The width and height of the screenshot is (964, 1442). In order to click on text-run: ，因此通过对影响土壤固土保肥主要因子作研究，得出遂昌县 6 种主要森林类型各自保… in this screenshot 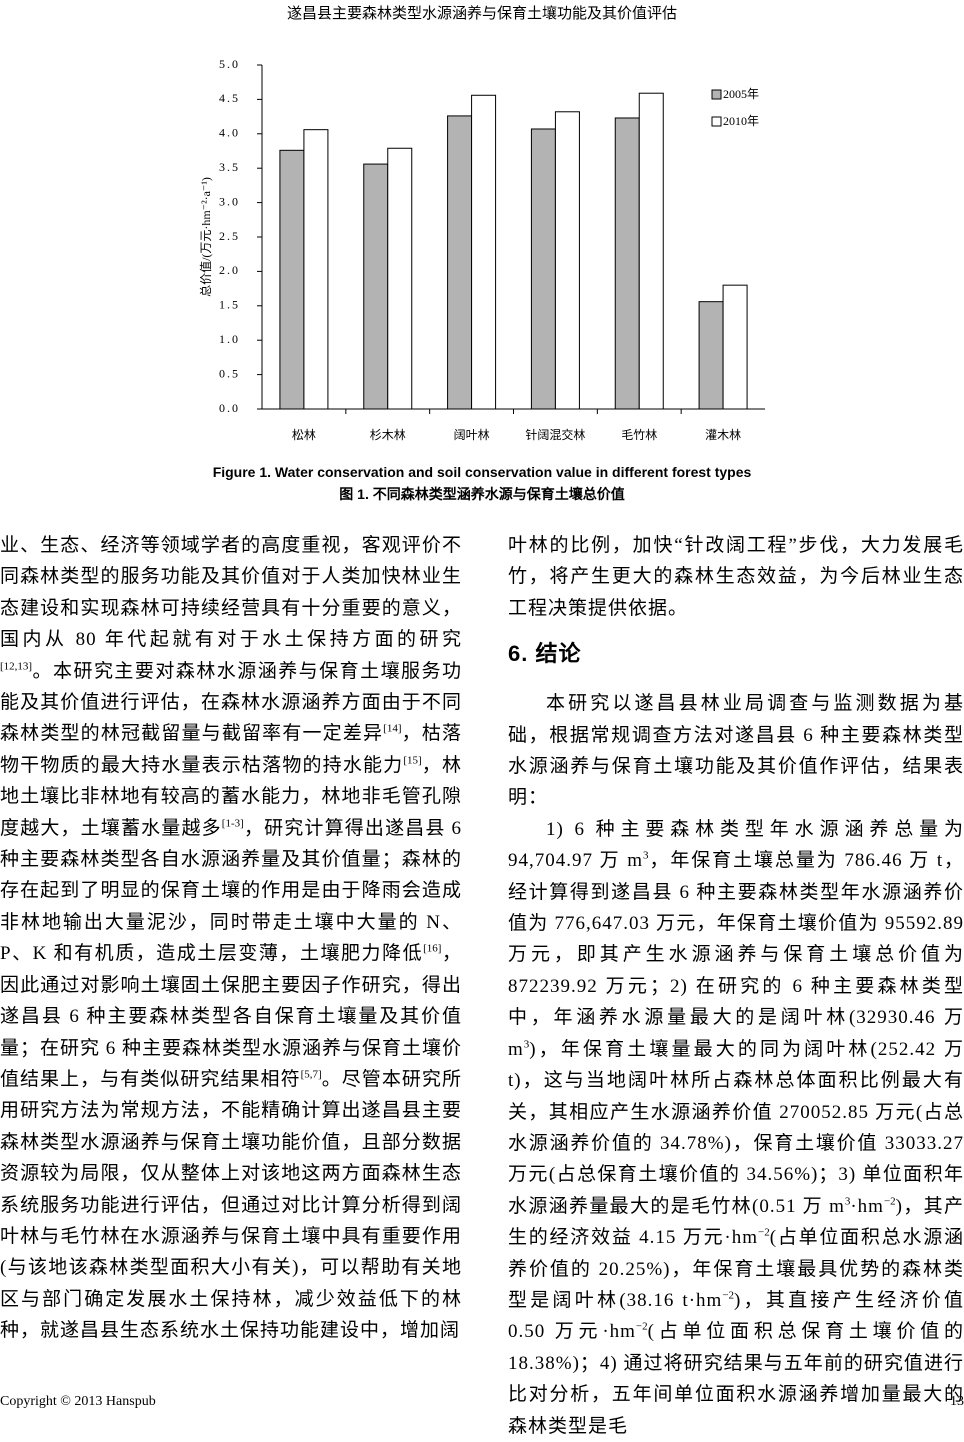, I will do `click(231, 1016)`.